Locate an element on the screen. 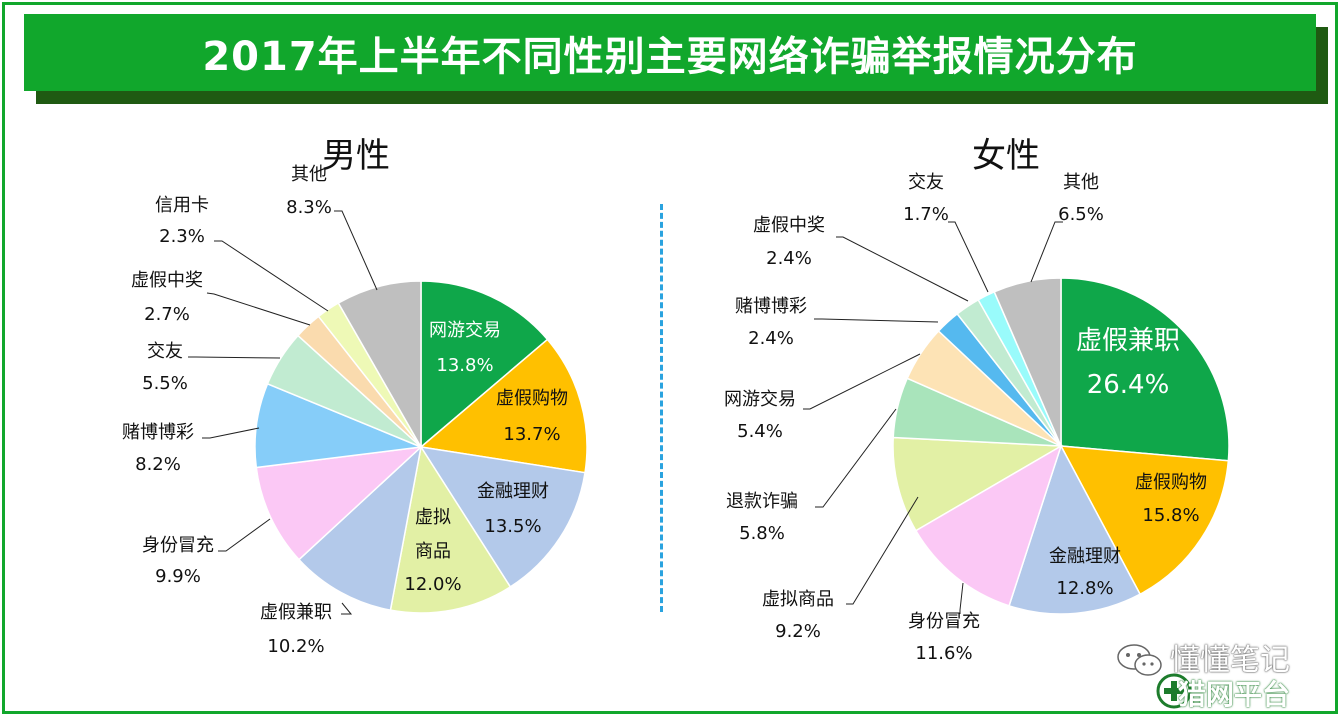 The height and width of the screenshot is (720, 1344). slice-label-male-1: 虚假购物 is located at coordinates (532, 398).